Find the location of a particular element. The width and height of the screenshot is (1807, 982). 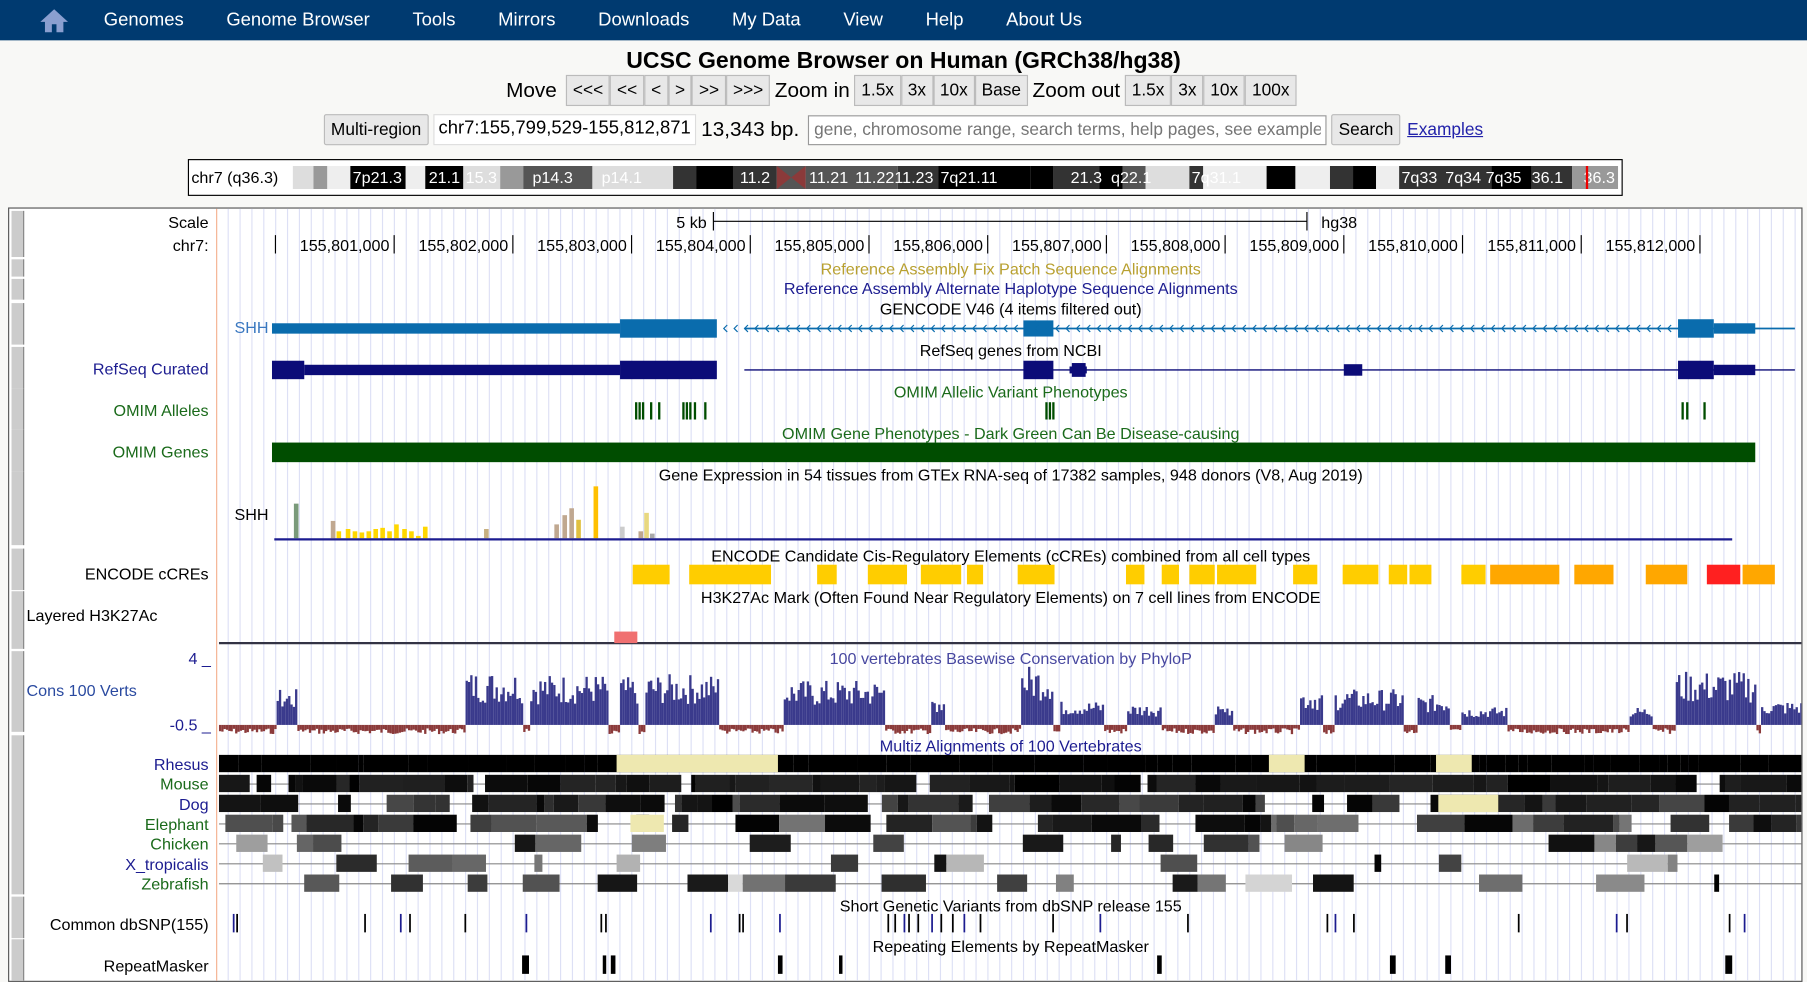

zoom-out-button: 10x is located at coordinates (1224, 90).